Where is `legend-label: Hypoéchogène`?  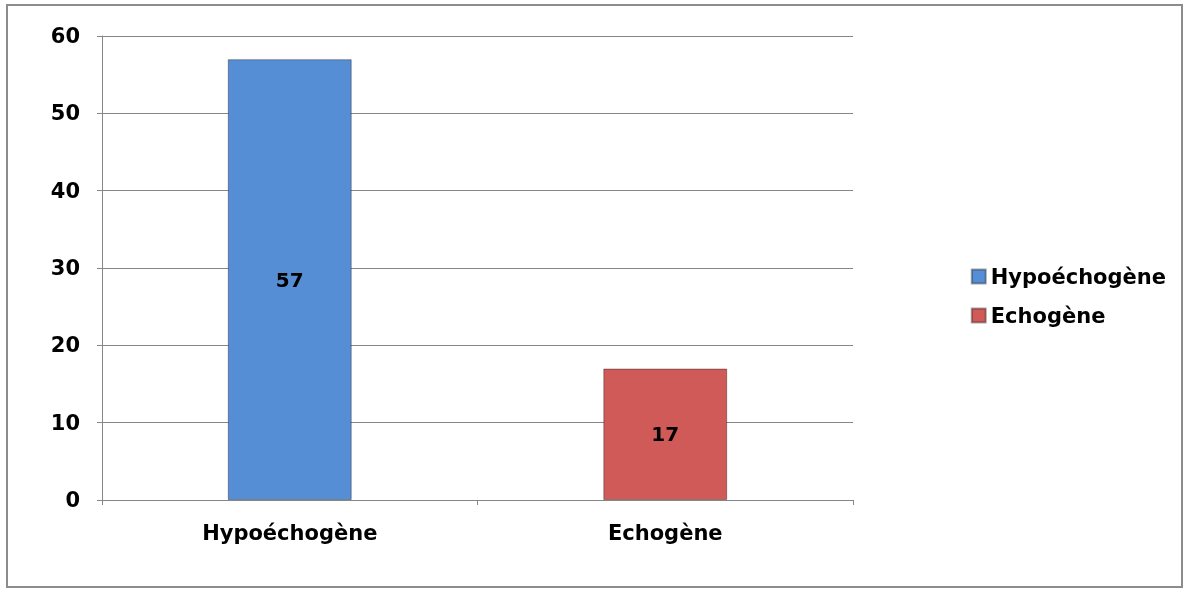
legend-label: Hypoéchogène is located at coordinates (1078, 276).